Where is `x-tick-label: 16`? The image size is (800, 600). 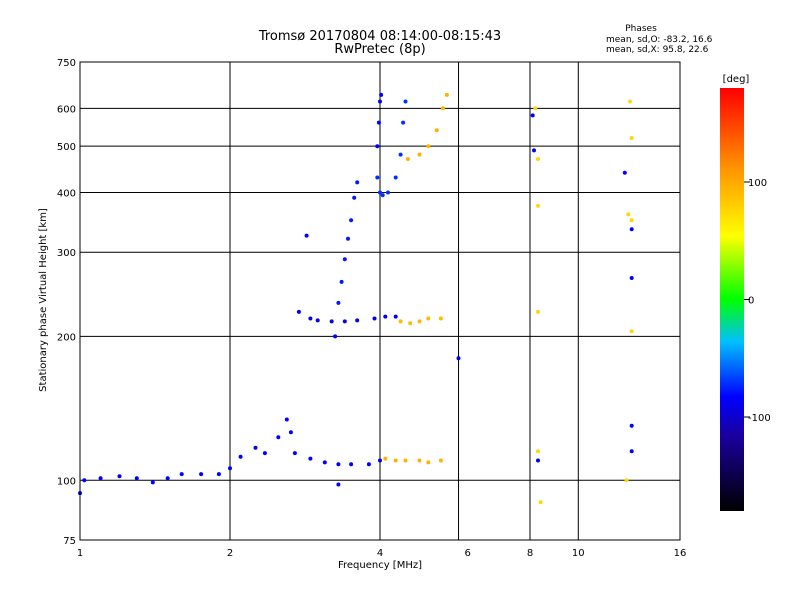
x-tick-label: 16 is located at coordinates (680, 553).